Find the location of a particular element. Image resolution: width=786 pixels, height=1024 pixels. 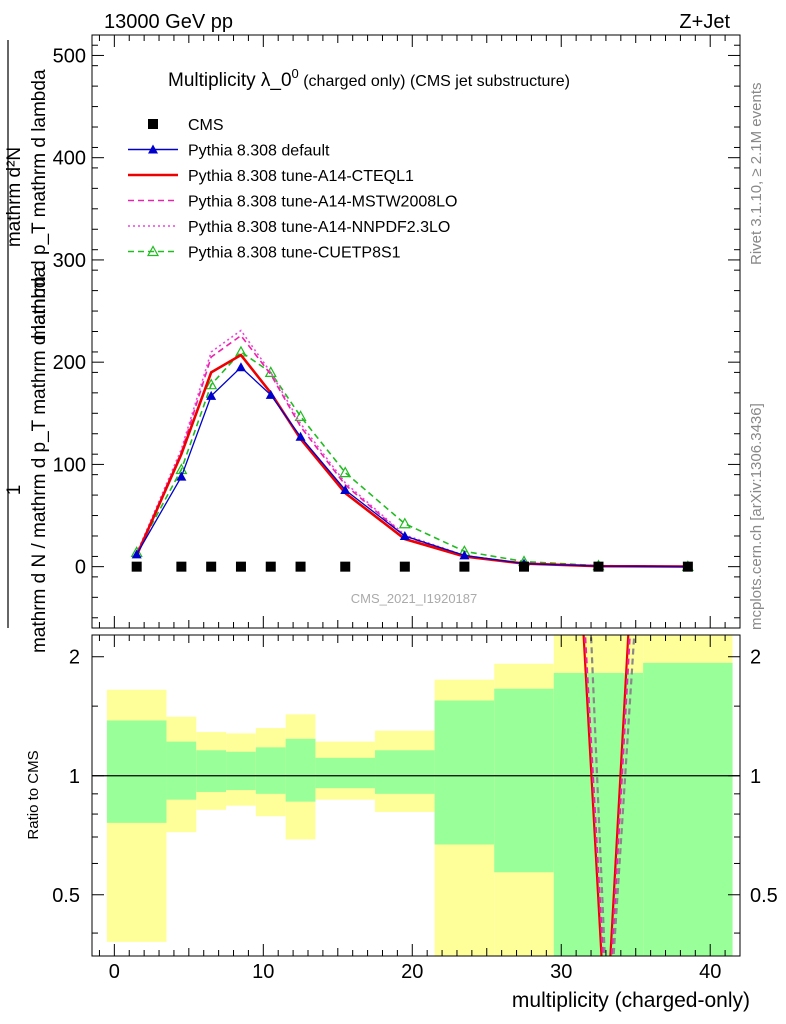

x-axis-label: multiplicity (charged-only) is located at coordinates (631, 1000).